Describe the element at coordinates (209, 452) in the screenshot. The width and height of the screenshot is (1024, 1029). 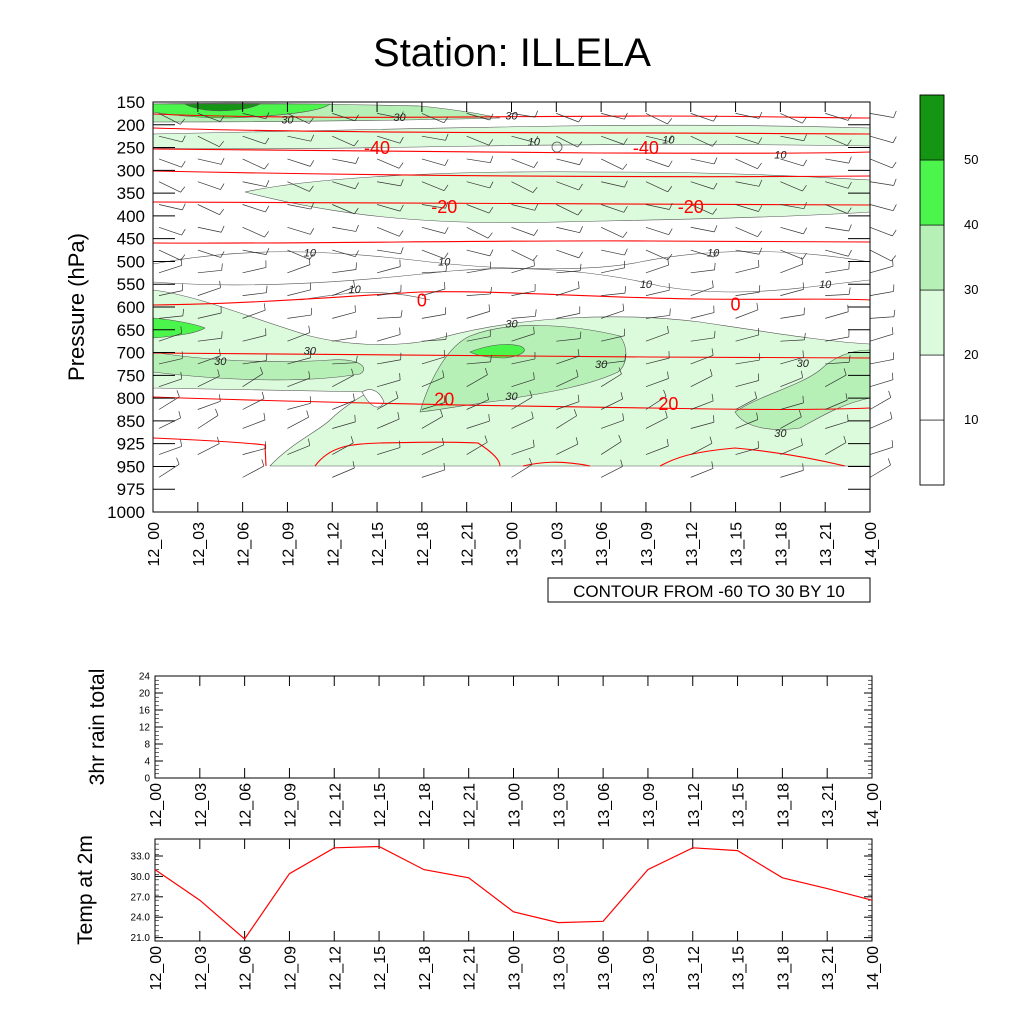
I see `isotherm-line` at that location.